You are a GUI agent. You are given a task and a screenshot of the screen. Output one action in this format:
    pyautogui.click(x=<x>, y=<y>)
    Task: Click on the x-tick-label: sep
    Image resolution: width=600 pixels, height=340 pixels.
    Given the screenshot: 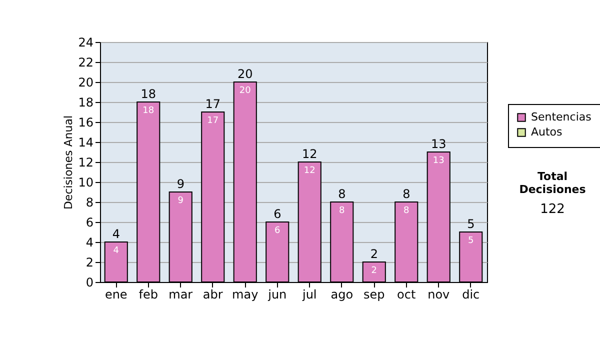 What is the action you would take?
    pyautogui.click(x=374, y=295)
    